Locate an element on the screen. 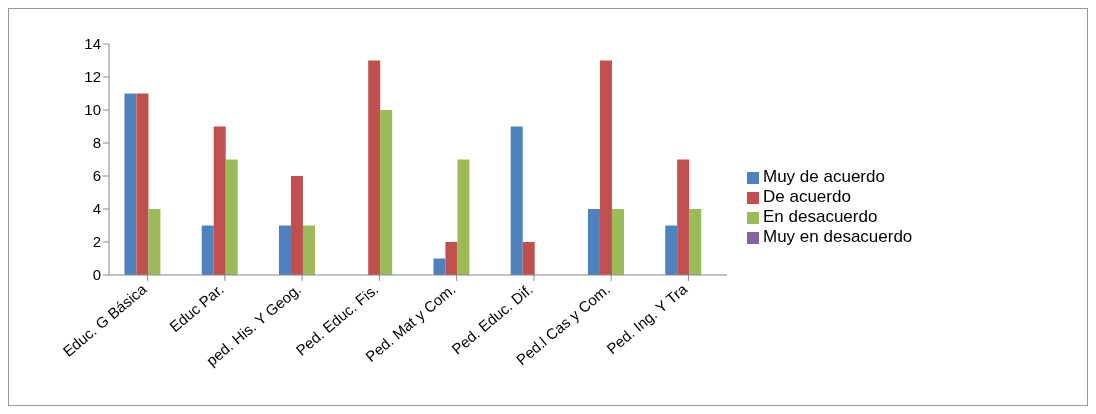 This screenshot has height=414, width=1096. y-tick-label: 6 is located at coordinates (96, 176).